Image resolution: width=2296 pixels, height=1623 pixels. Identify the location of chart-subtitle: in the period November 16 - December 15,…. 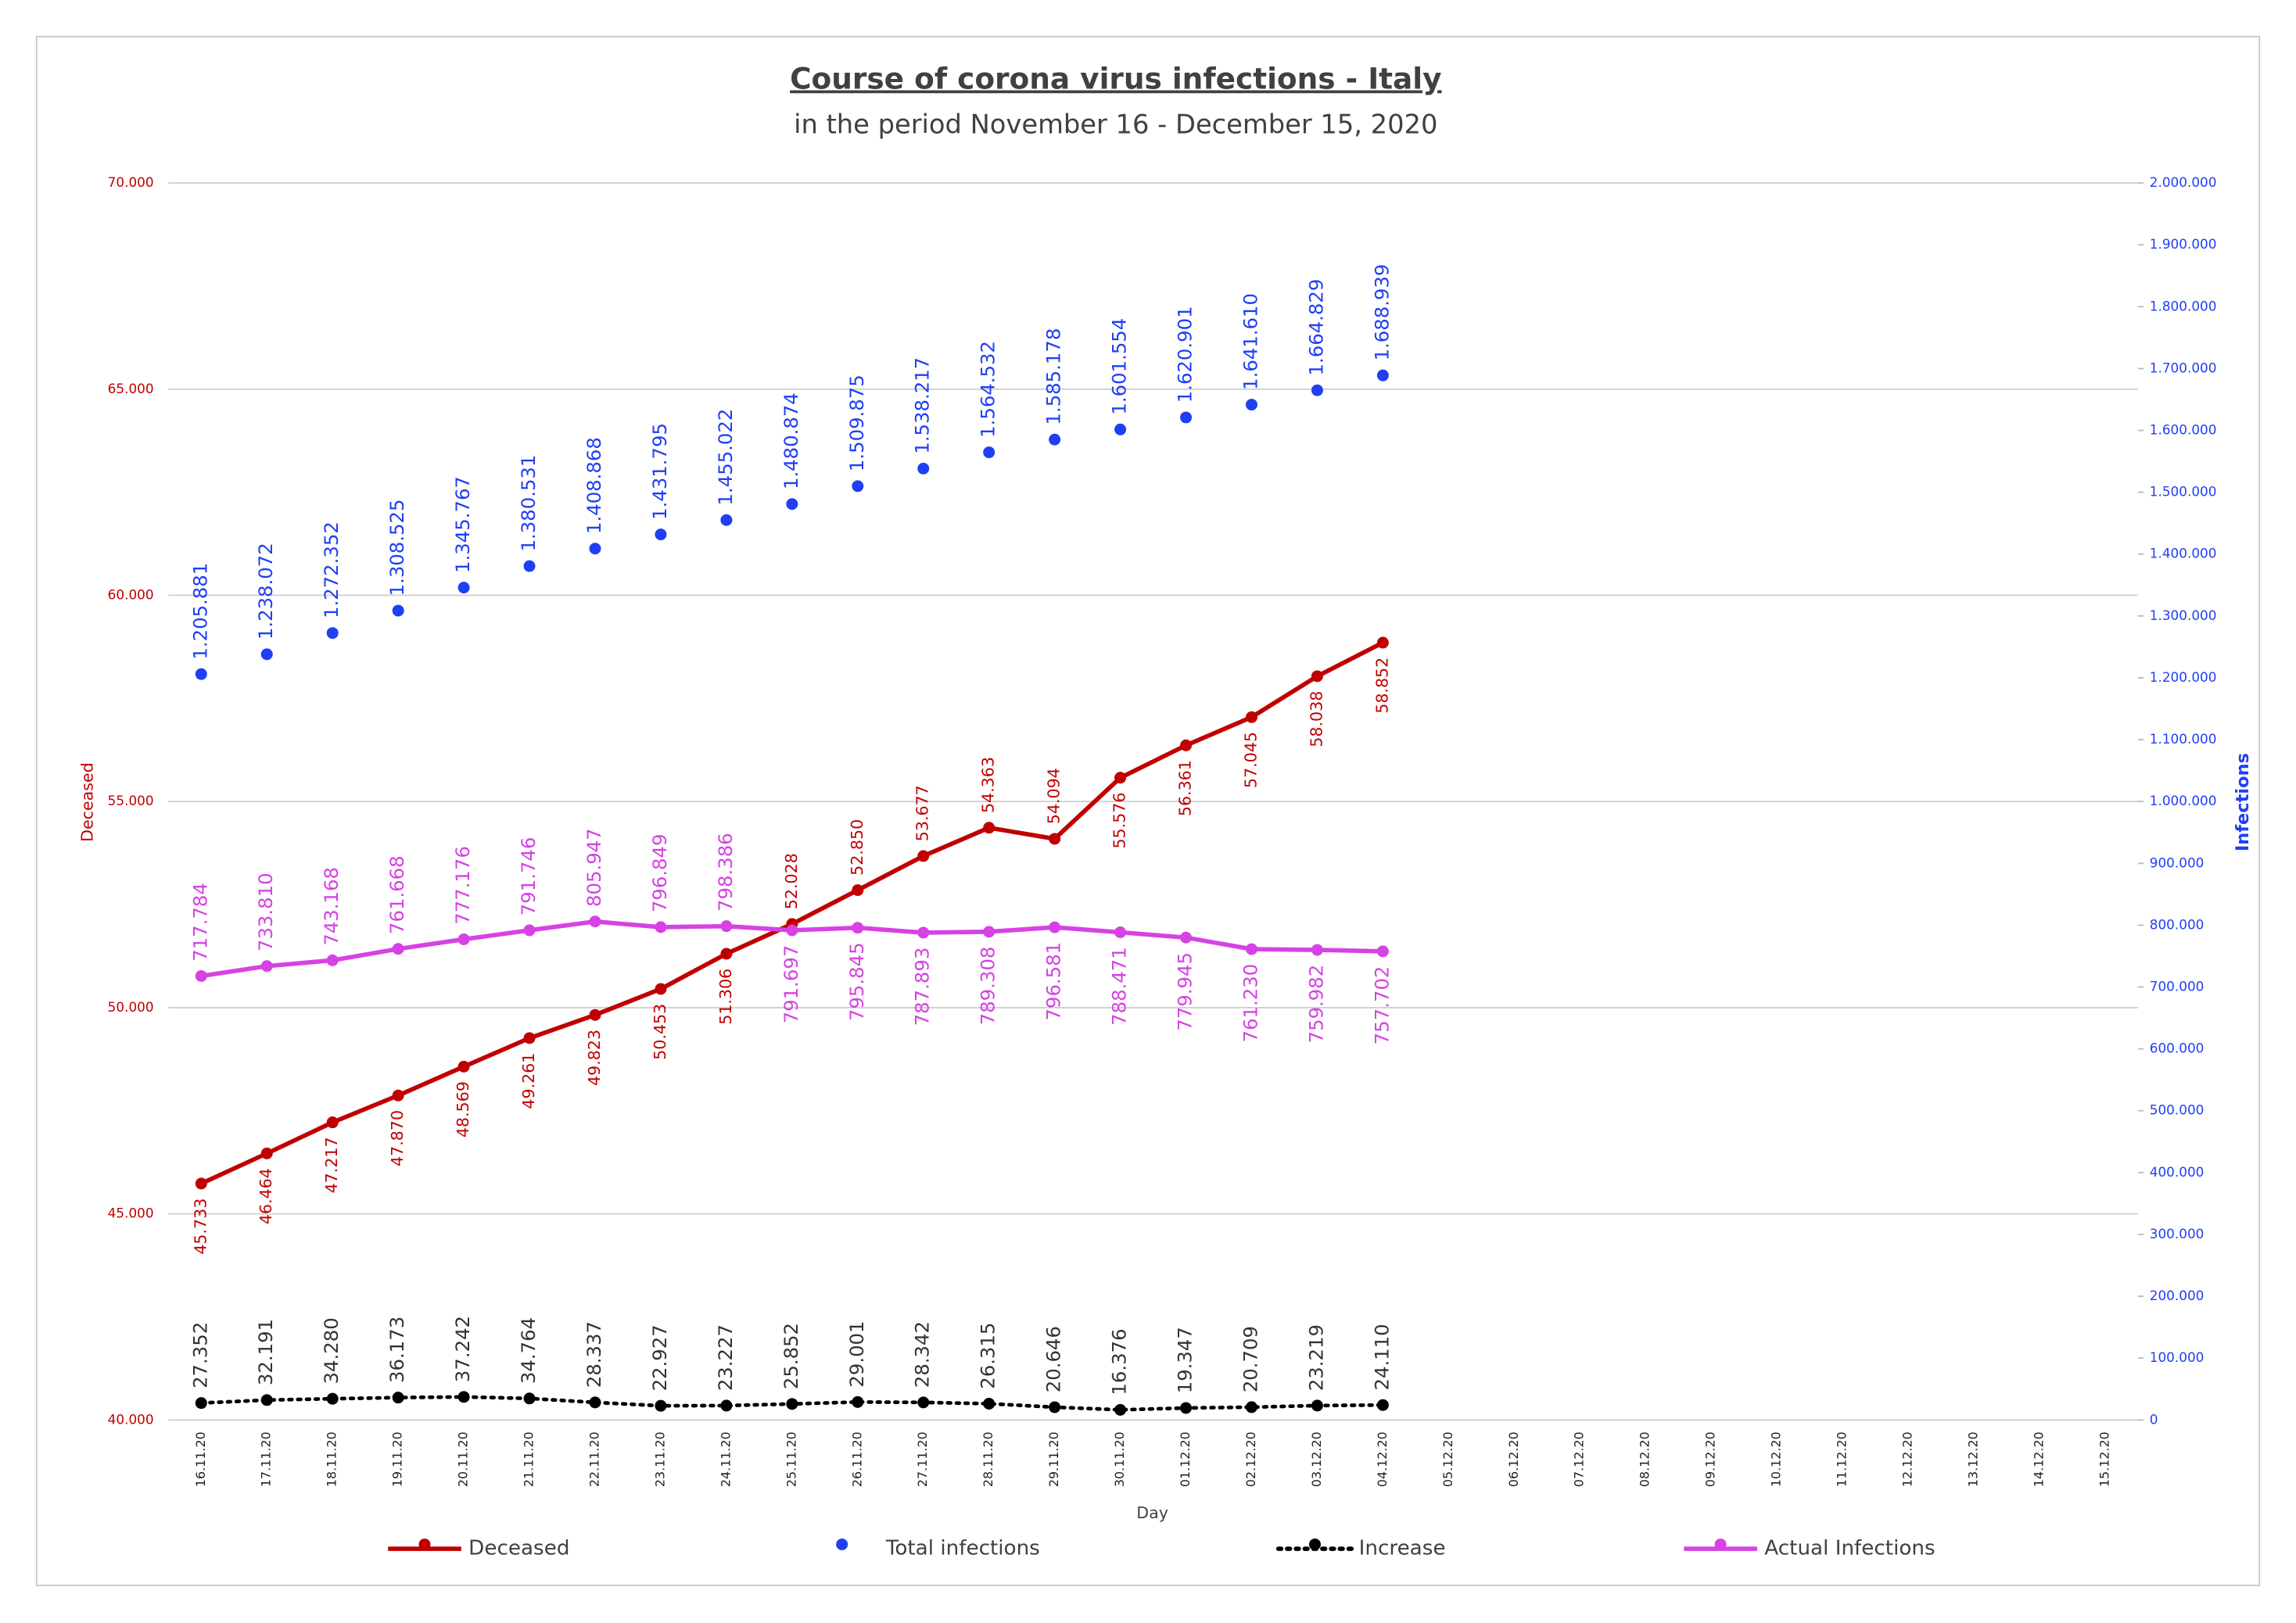
(1115, 124).